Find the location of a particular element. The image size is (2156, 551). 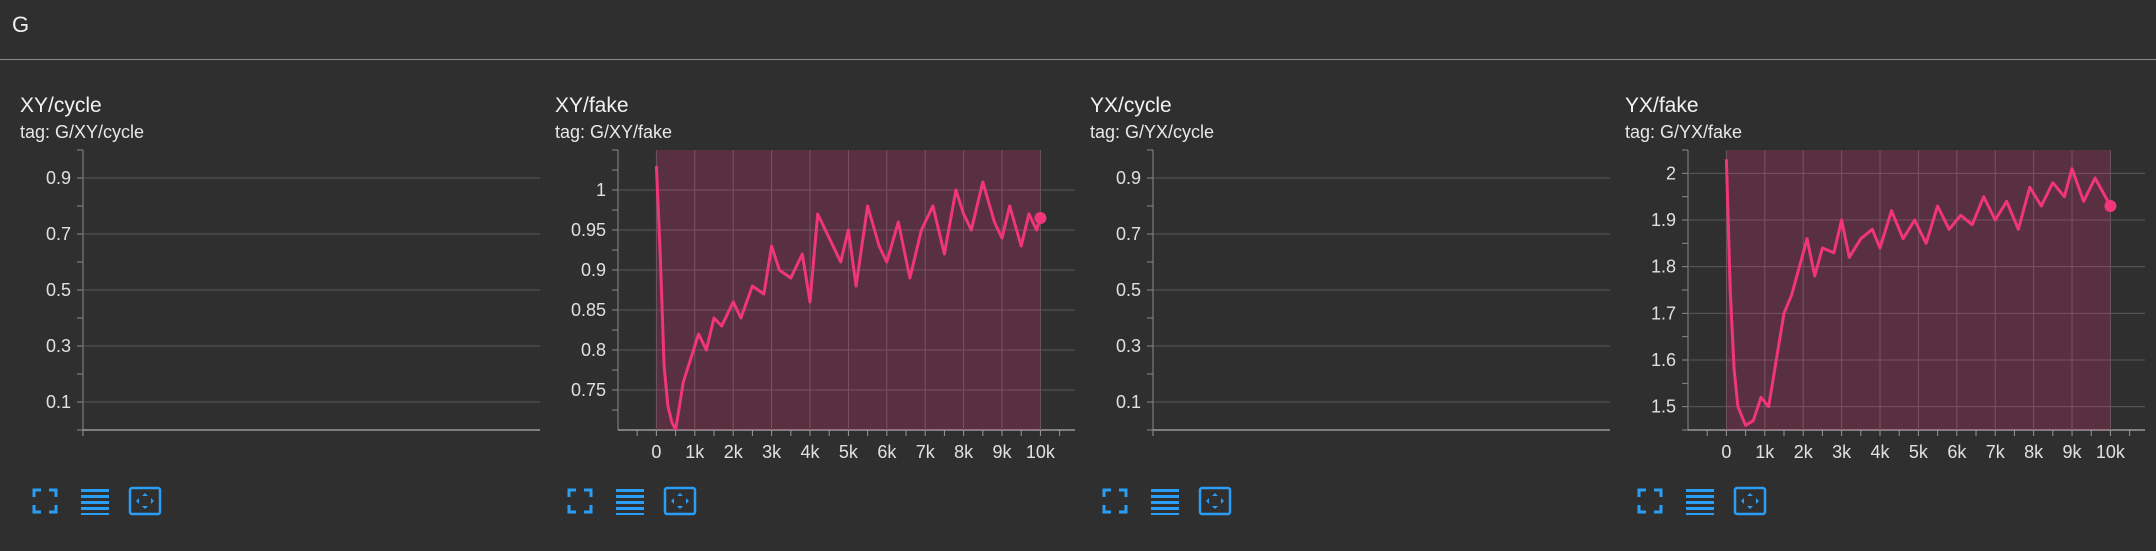

card-title: YX/cycle is located at coordinates (1131, 105).